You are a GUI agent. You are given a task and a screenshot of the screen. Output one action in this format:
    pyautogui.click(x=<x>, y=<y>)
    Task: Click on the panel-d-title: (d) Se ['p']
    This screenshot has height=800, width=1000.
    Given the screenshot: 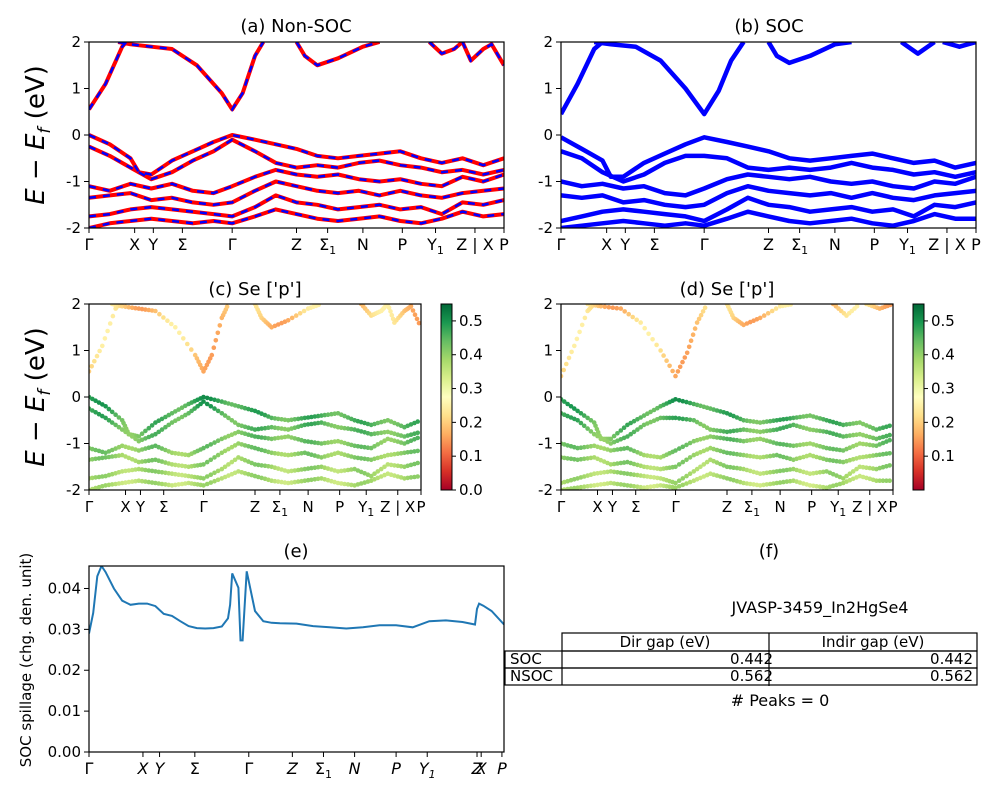 What is the action you would take?
    pyautogui.click(x=727, y=289)
    